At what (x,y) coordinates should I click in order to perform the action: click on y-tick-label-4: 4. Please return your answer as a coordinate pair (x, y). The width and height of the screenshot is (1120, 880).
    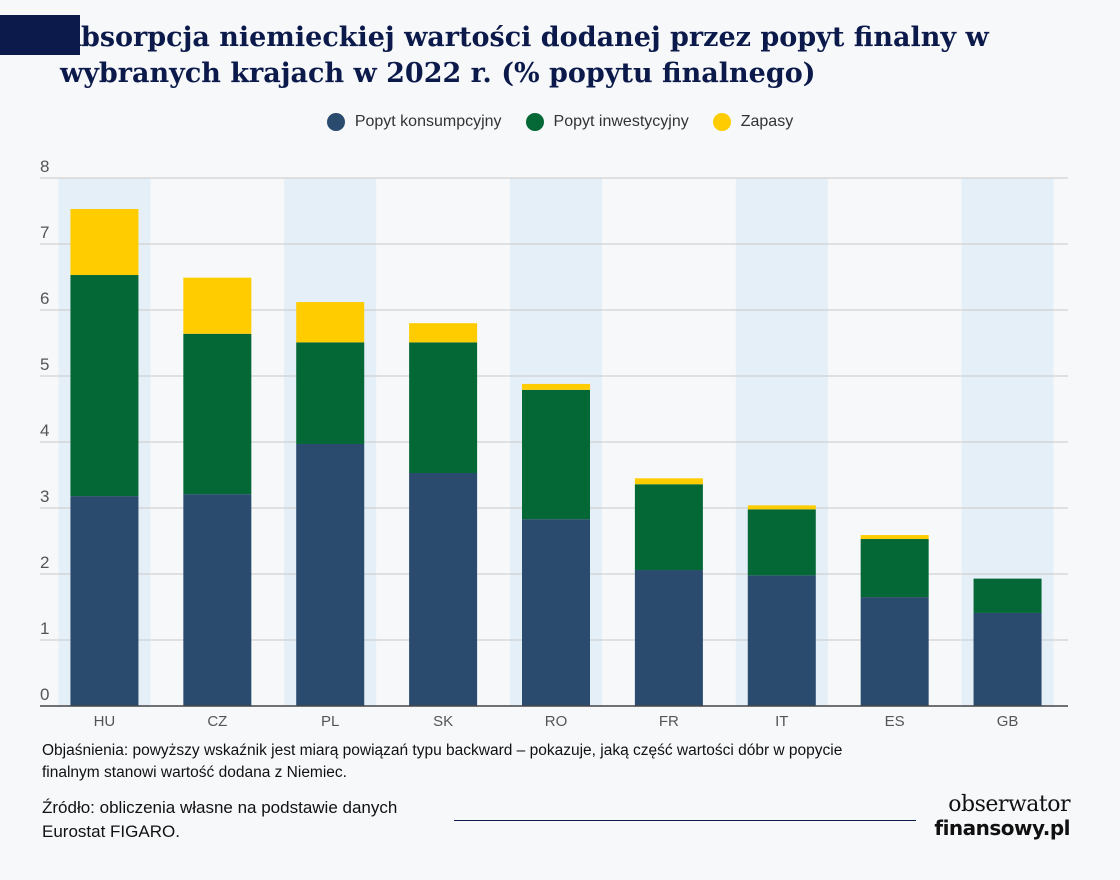
    Looking at the image, I should click on (44, 430).